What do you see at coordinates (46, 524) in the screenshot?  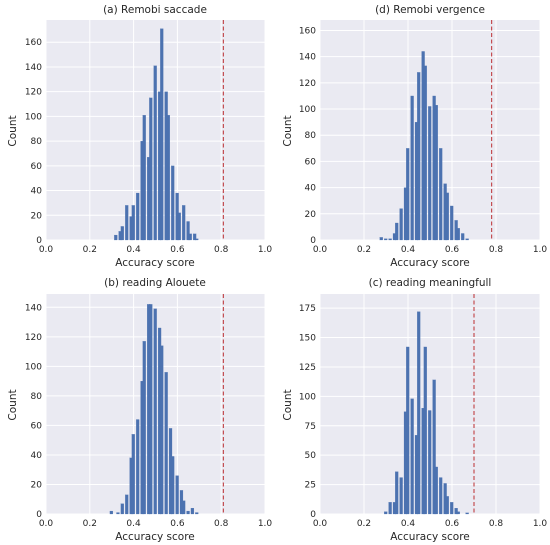 I see `x-tick-label: 0.0` at bounding box center [46, 524].